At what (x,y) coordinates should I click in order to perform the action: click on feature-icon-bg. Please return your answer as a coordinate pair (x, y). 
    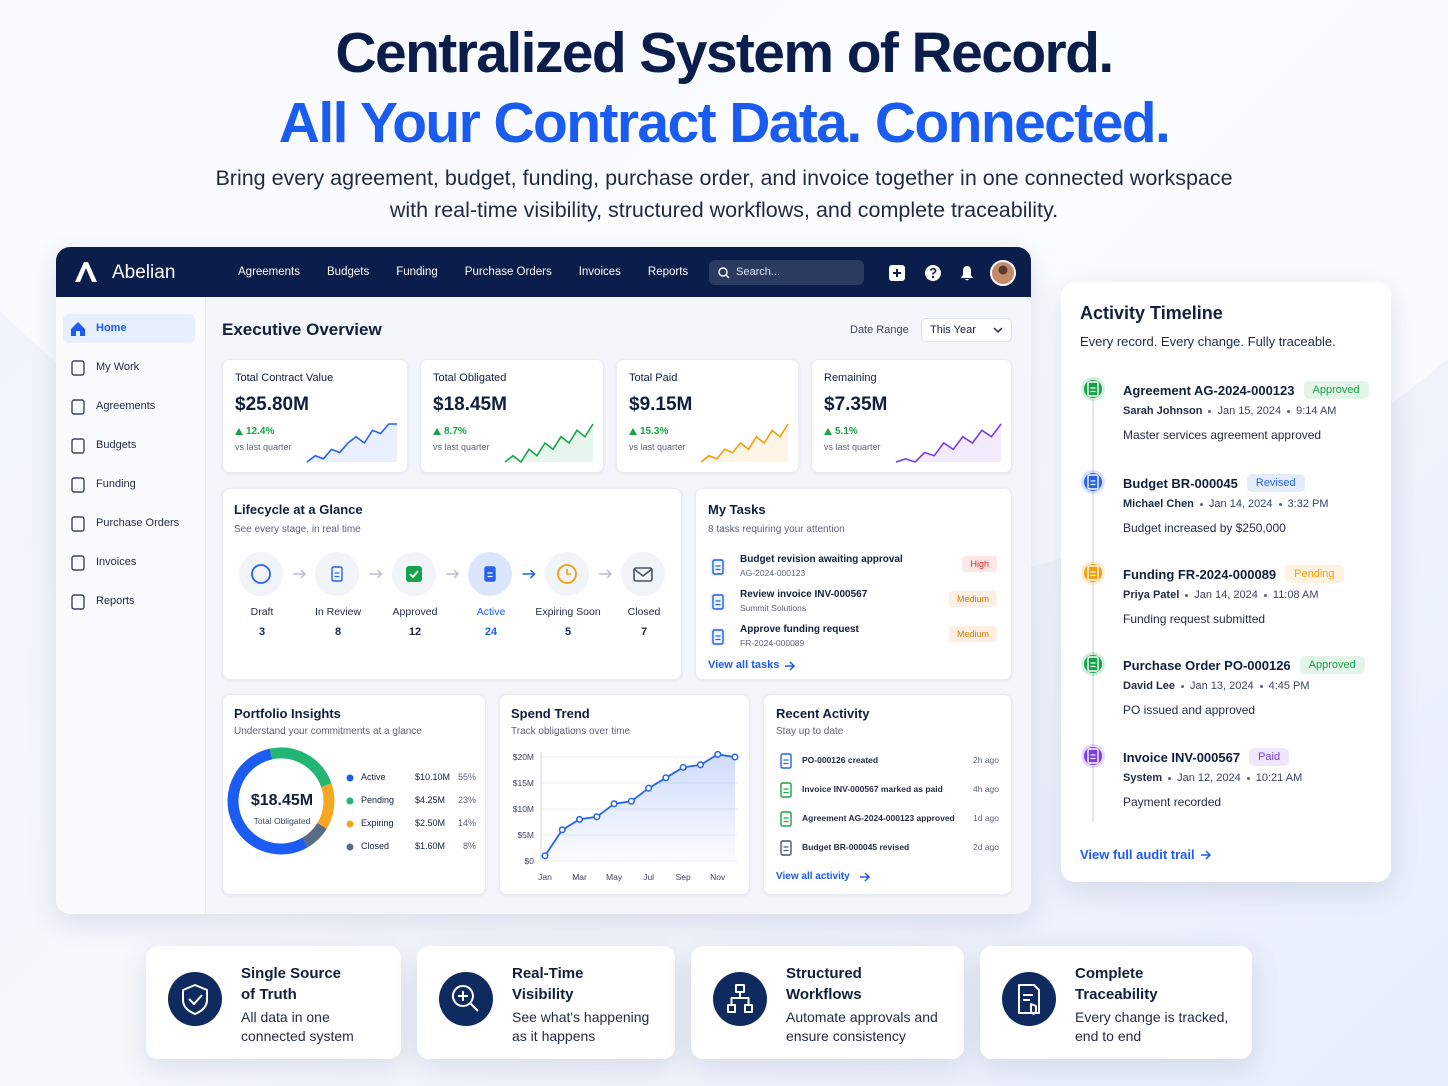
    Looking at the image, I should click on (466, 999).